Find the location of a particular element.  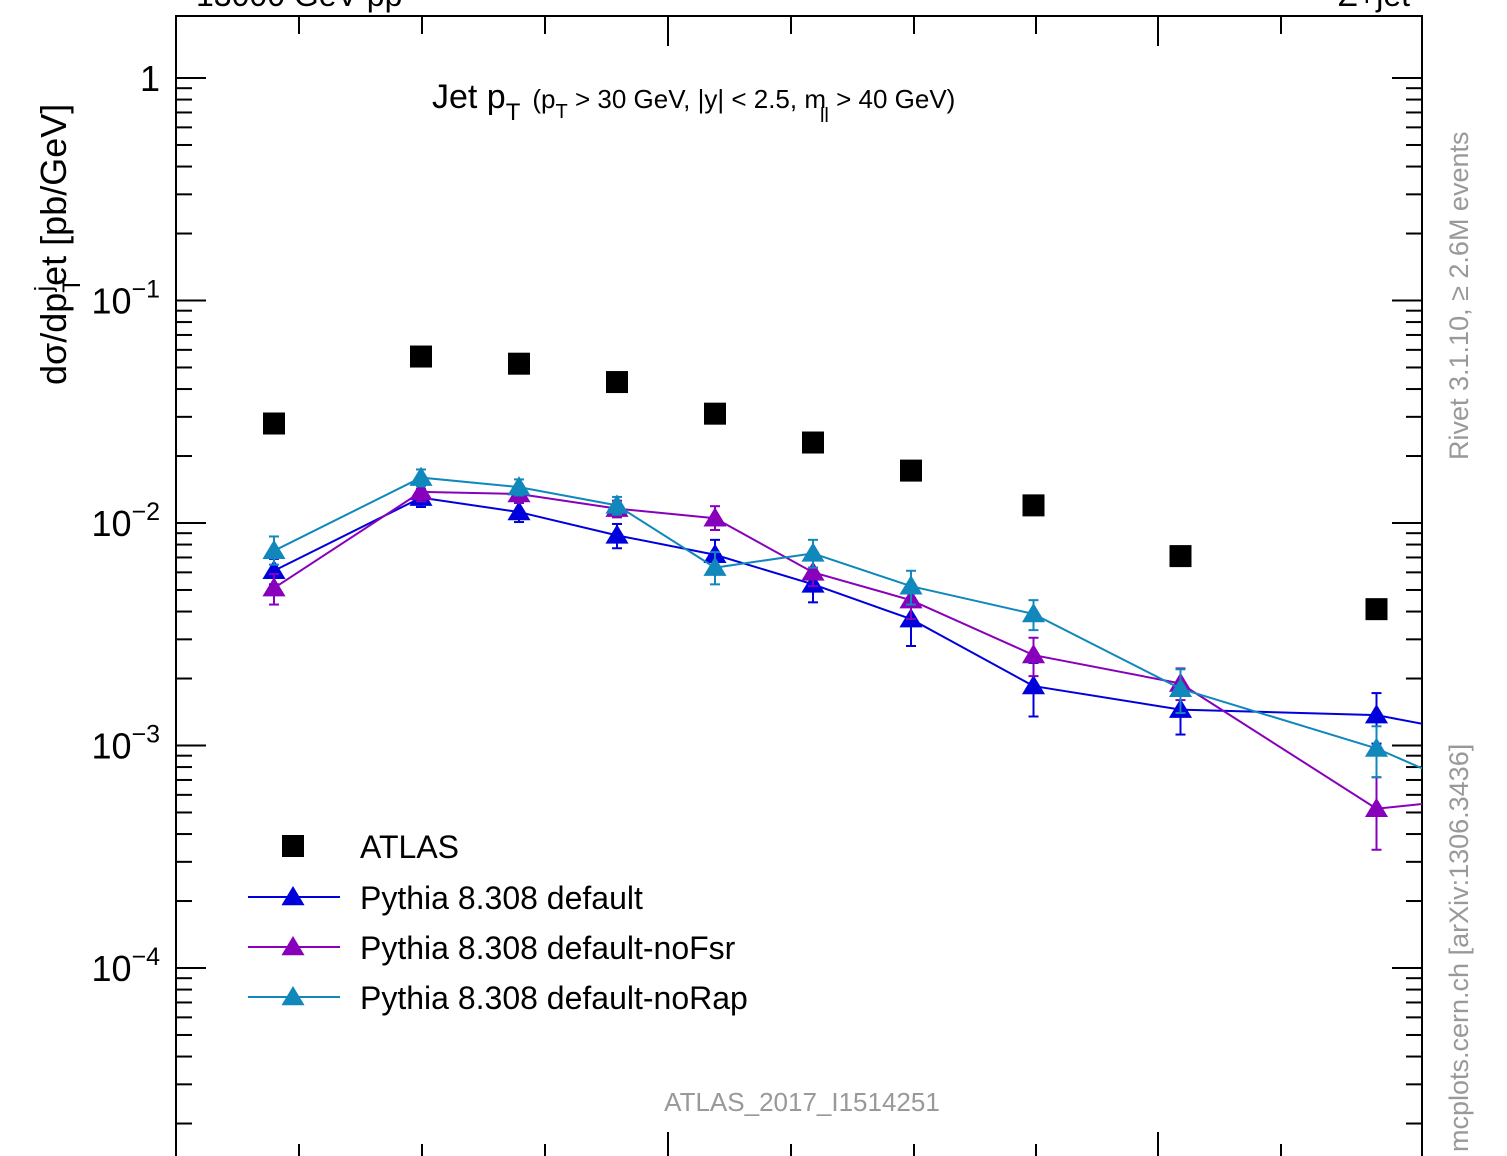

y-tick-exponent: −2 is located at coordinates (145, 512).